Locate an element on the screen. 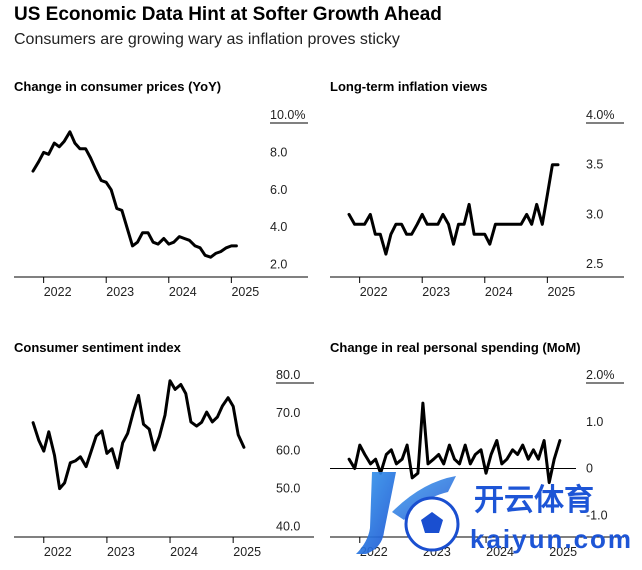 The height and width of the screenshot is (570, 642). y-tick-label: 80.0 is located at coordinates (288, 375).